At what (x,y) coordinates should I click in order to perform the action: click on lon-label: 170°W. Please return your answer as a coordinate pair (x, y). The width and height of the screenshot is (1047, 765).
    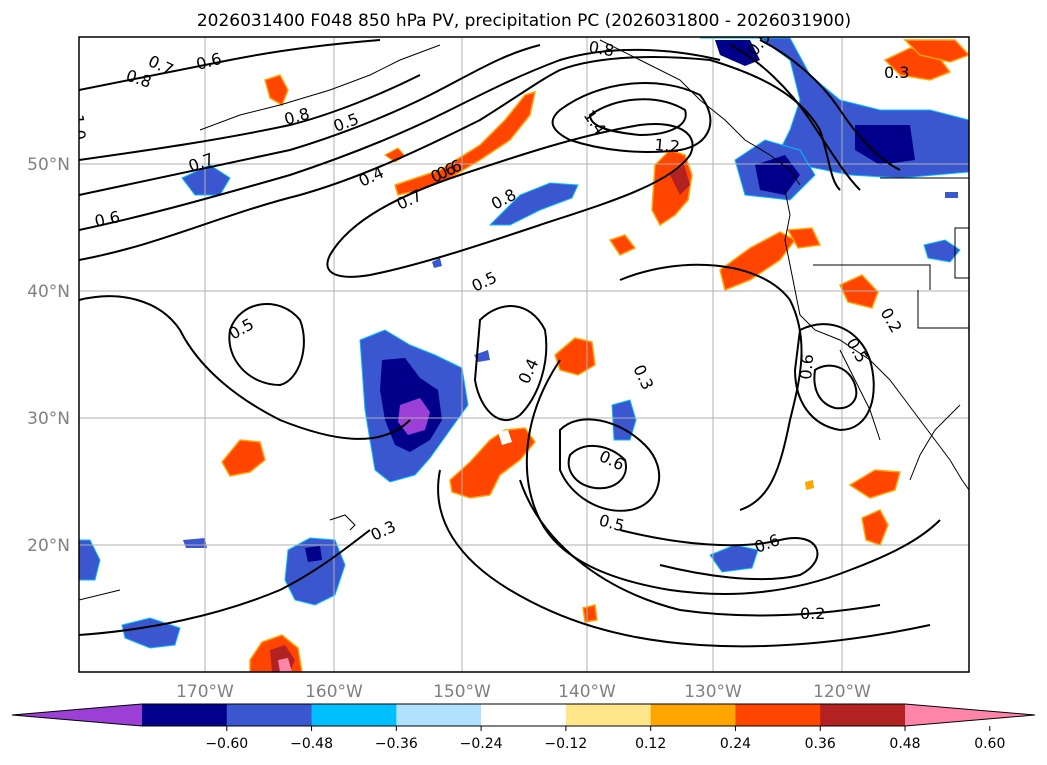
    Looking at the image, I should click on (205, 692).